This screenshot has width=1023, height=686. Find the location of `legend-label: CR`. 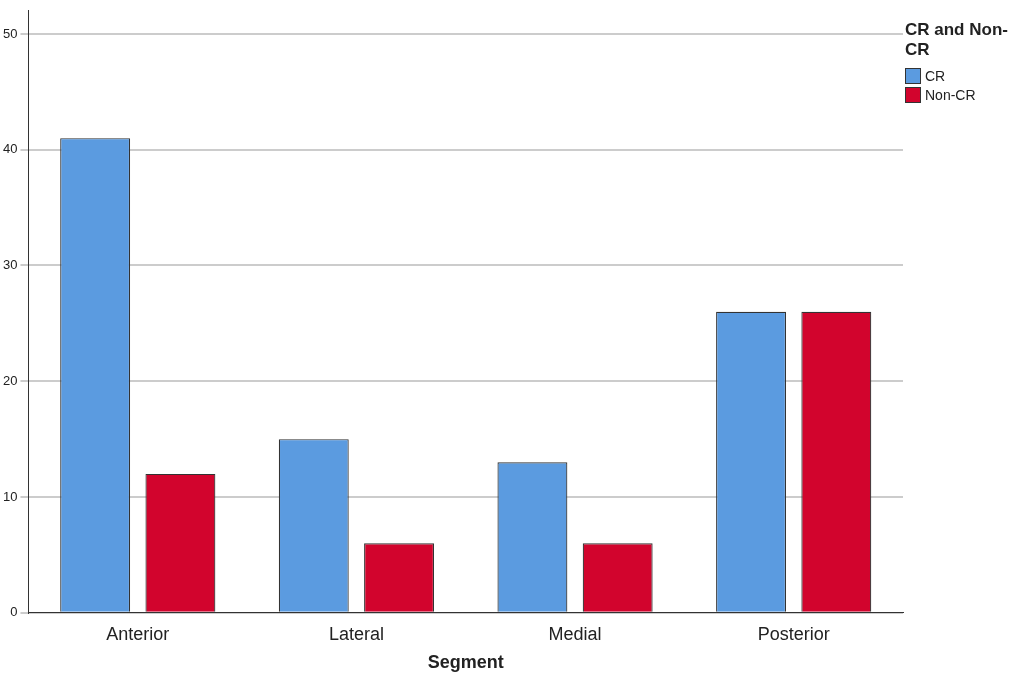

legend-label: CR is located at coordinates (935, 76).